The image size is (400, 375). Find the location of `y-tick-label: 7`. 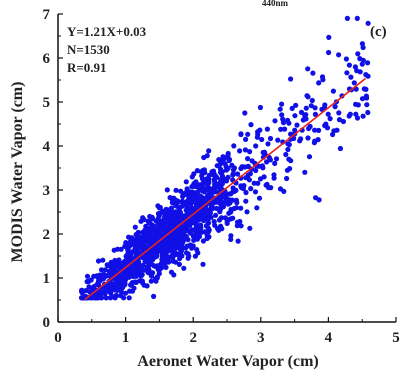

y-tick-label: 7 is located at coordinates (47, 15).